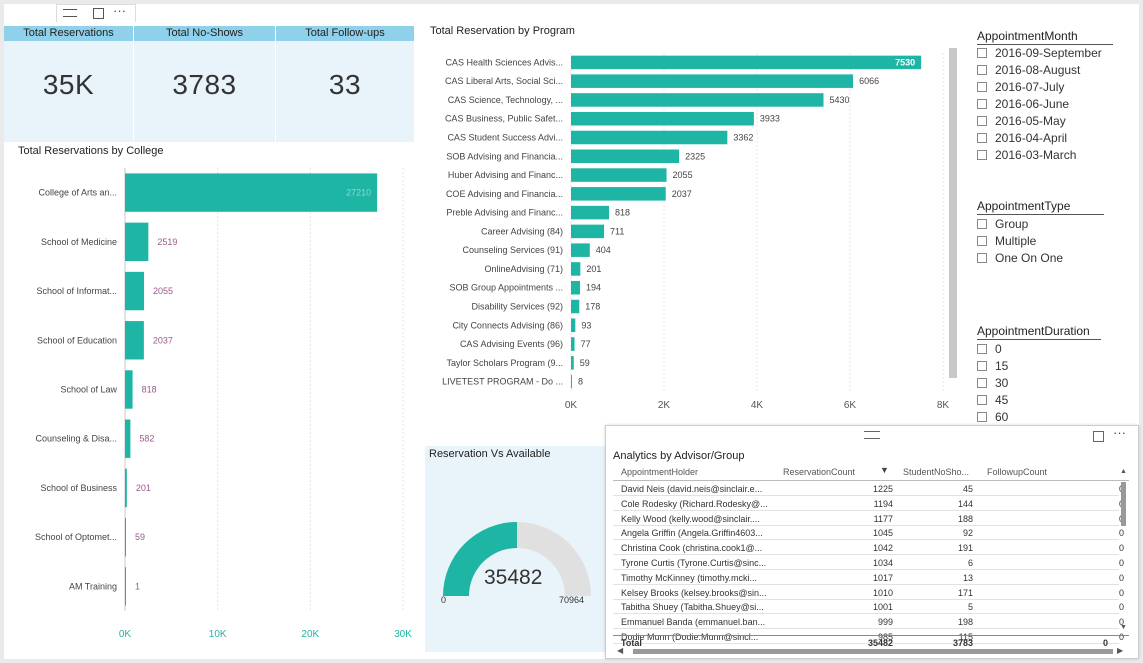  I want to click on slicer-month-item: 2016-09-September, so click(1039, 53).